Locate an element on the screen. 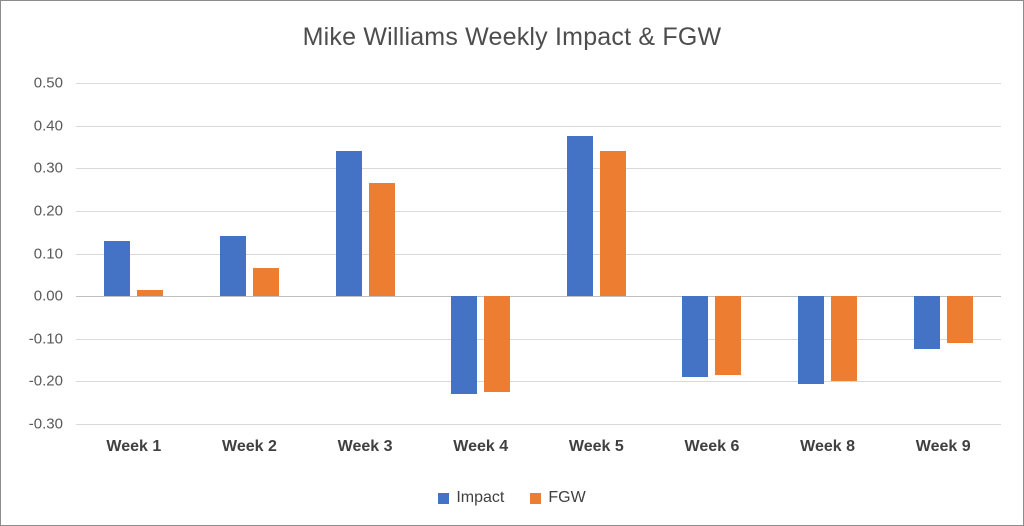  legend-swatch-fgw is located at coordinates (536, 498).